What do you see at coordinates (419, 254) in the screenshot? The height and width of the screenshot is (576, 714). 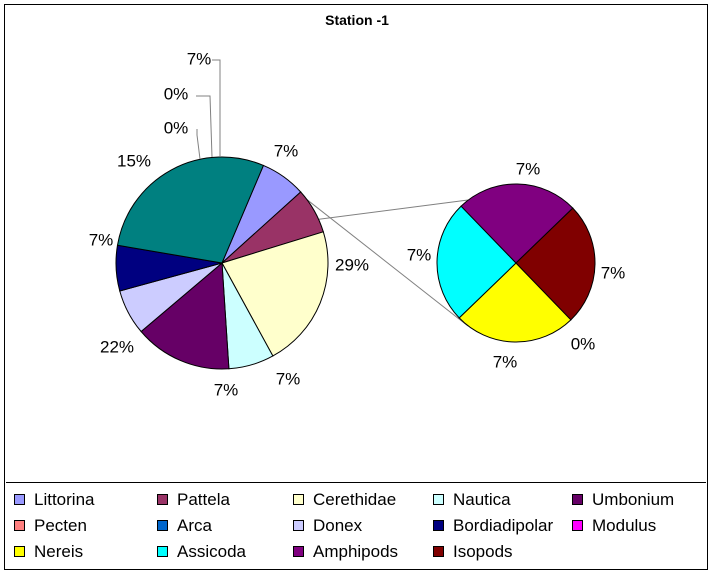 I see `data-label-assicoda: 7%` at bounding box center [419, 254].